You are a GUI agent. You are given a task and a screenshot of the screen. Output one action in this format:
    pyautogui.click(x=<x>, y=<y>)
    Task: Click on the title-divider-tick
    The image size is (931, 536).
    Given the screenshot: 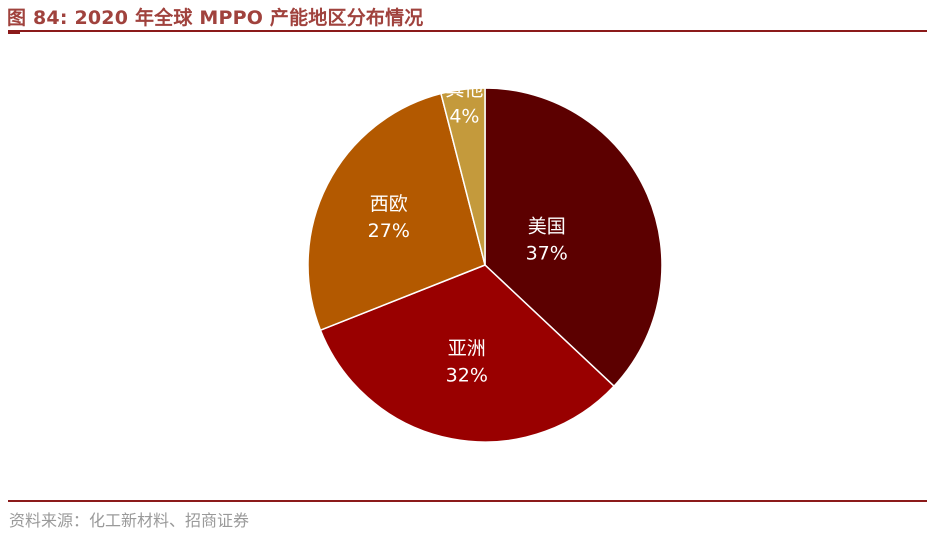 What is the action you would take?
    pyautogui.click(x=14, y=33)
    